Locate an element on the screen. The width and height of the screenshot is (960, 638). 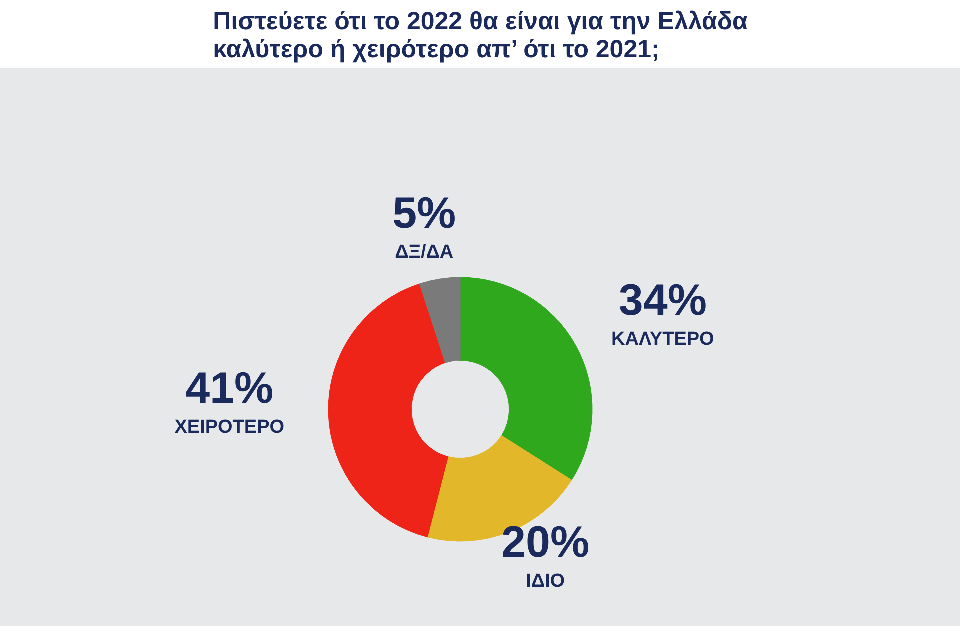
slice-label: ΧΕΙΡΟΤΕΡΟ is located at coordinates (229, 427).